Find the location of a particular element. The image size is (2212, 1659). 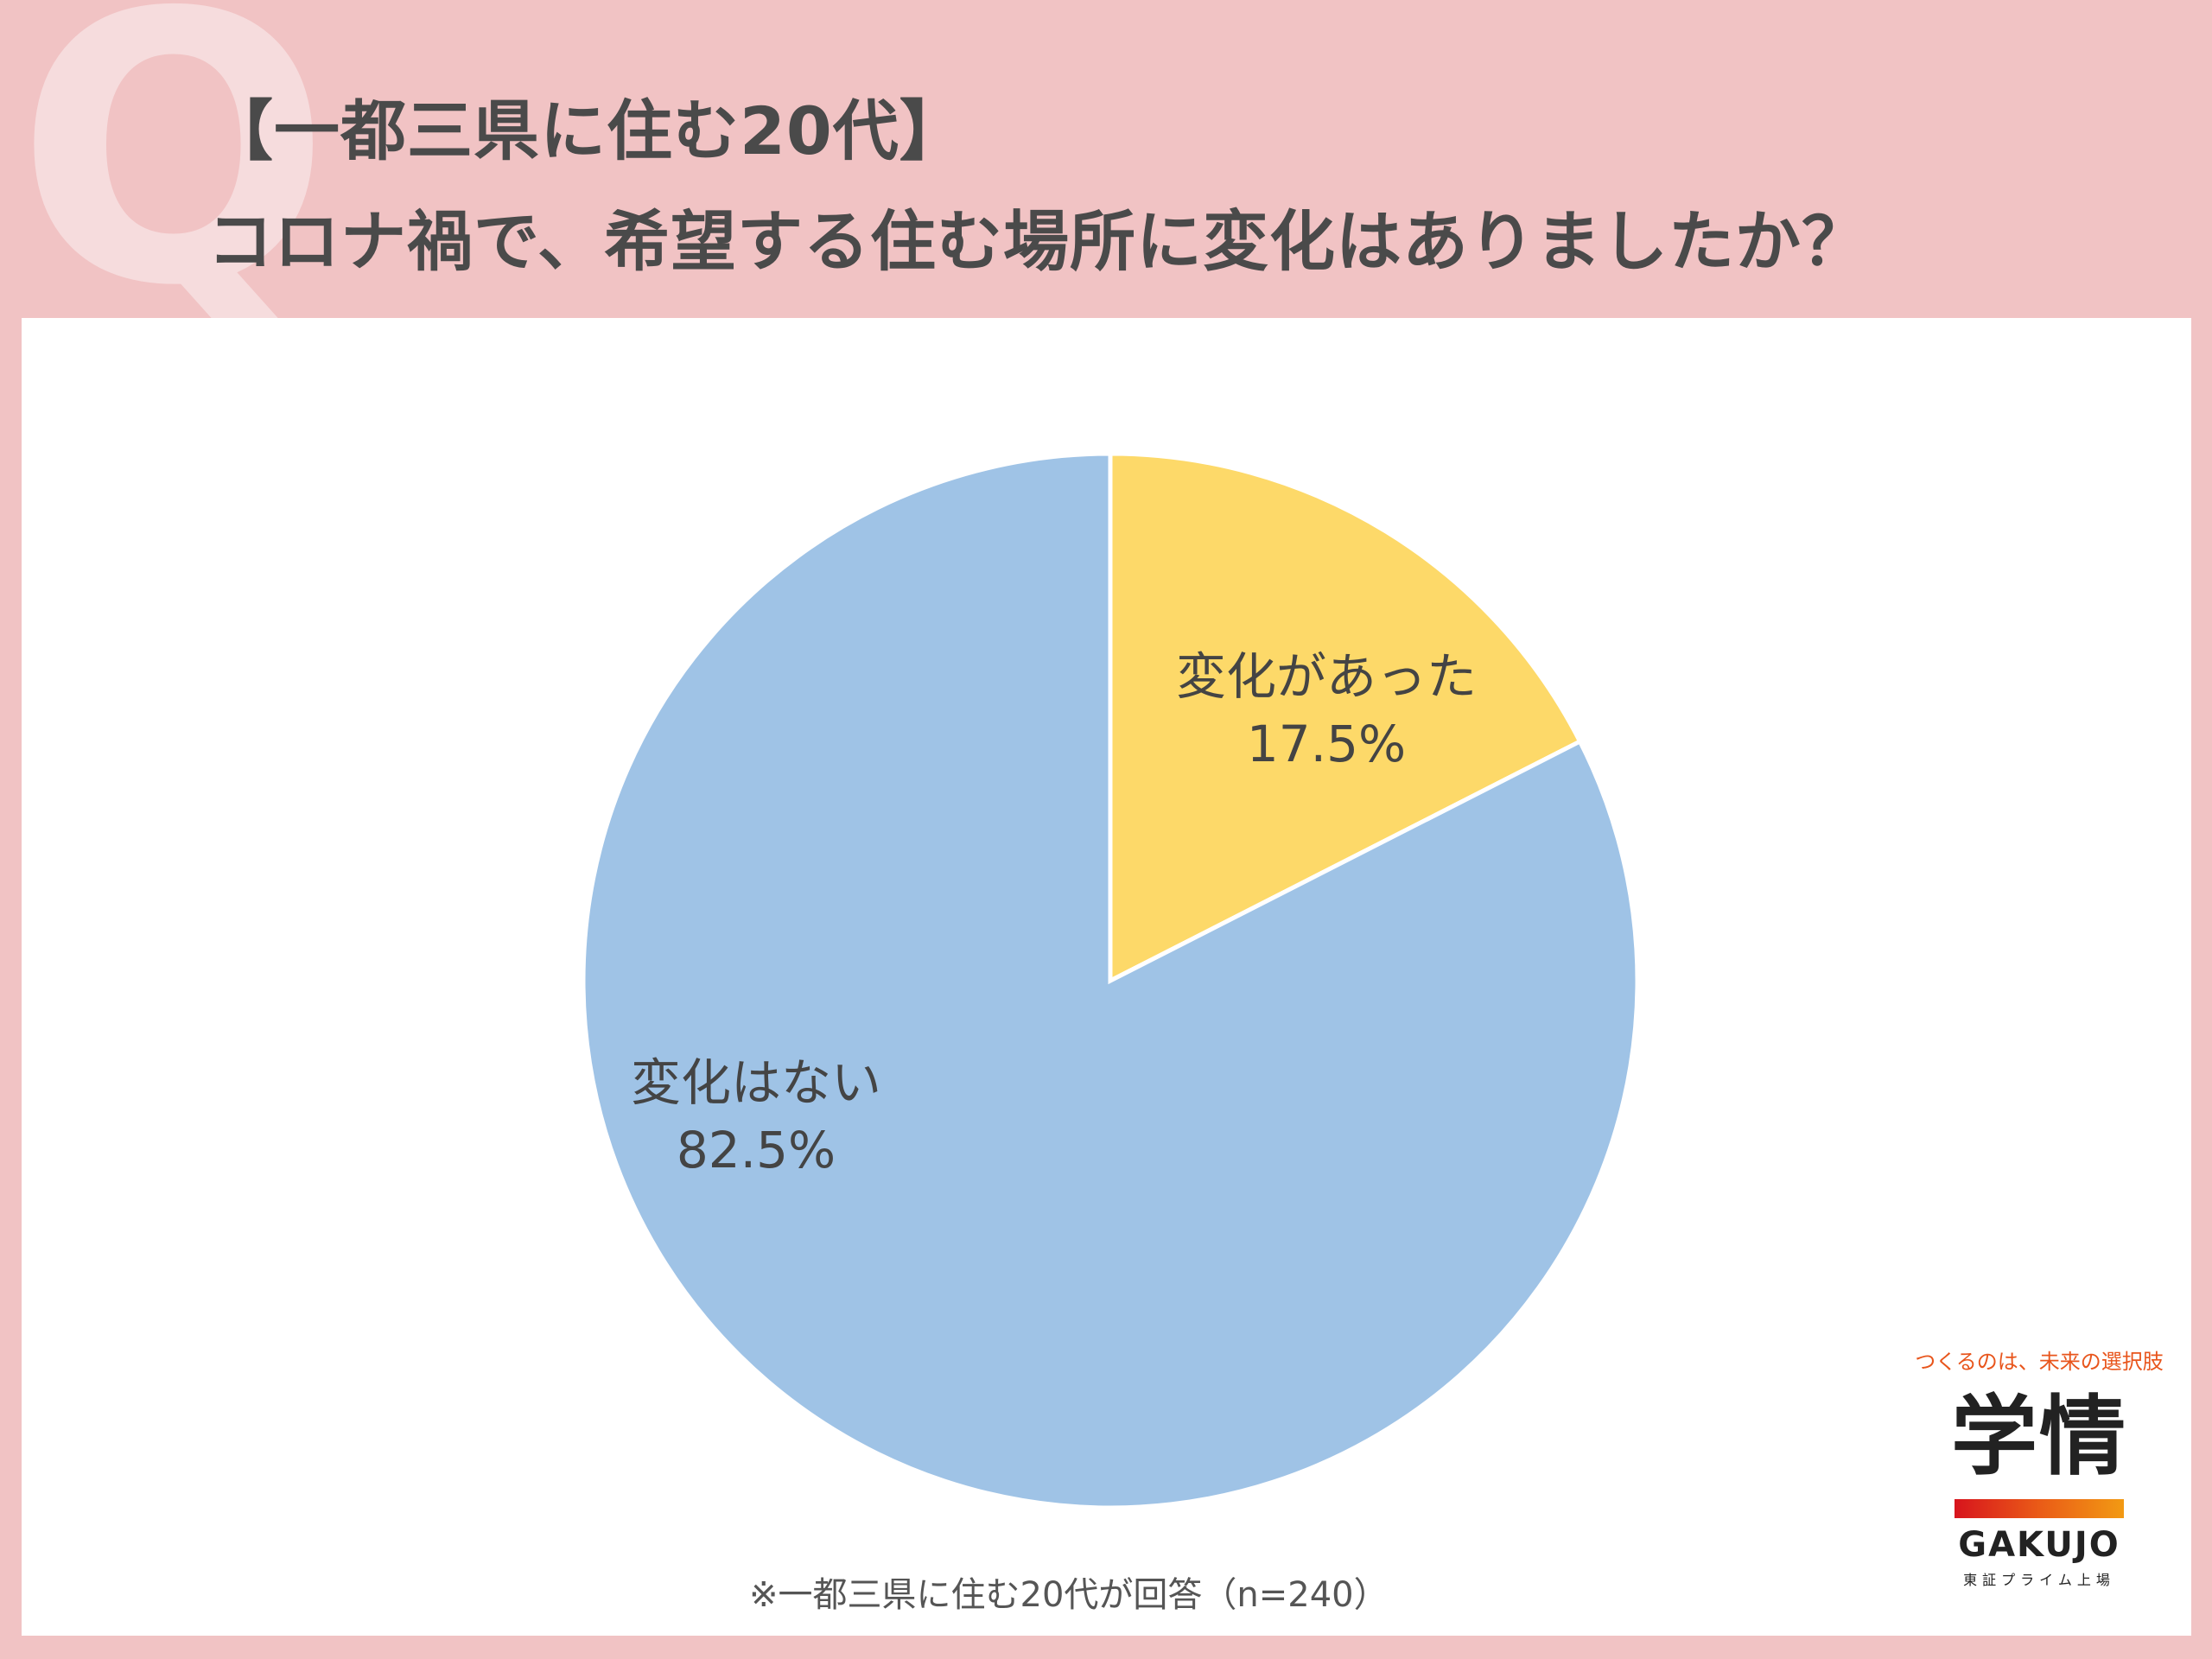

slice-label: 変化があった is located at coordinates (1326, 676).